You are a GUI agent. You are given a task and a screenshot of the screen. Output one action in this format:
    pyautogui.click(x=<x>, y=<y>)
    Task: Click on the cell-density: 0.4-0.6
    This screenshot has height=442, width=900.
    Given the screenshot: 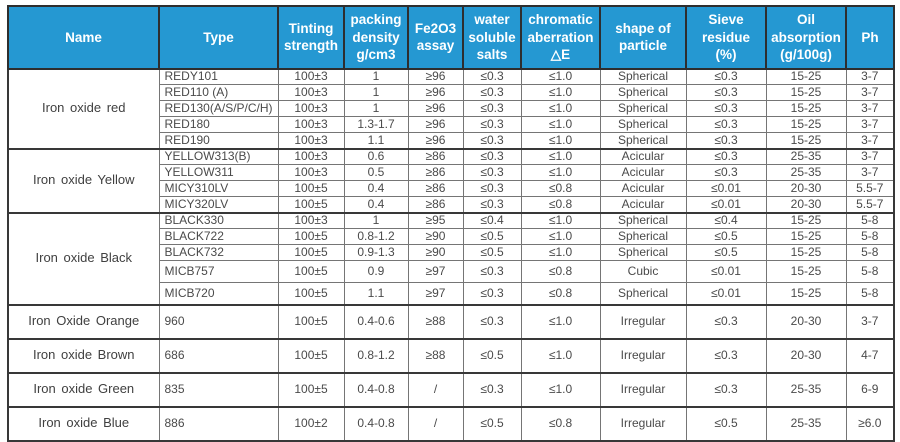 What is the action you would take?
    pyautogui.click(x=376, y=321)
    